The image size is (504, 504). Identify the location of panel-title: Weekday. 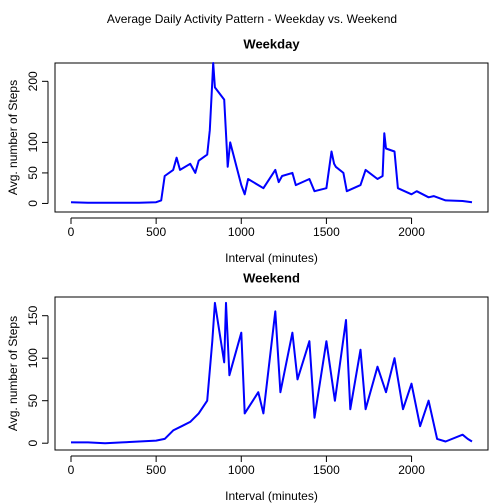
(271, 43).